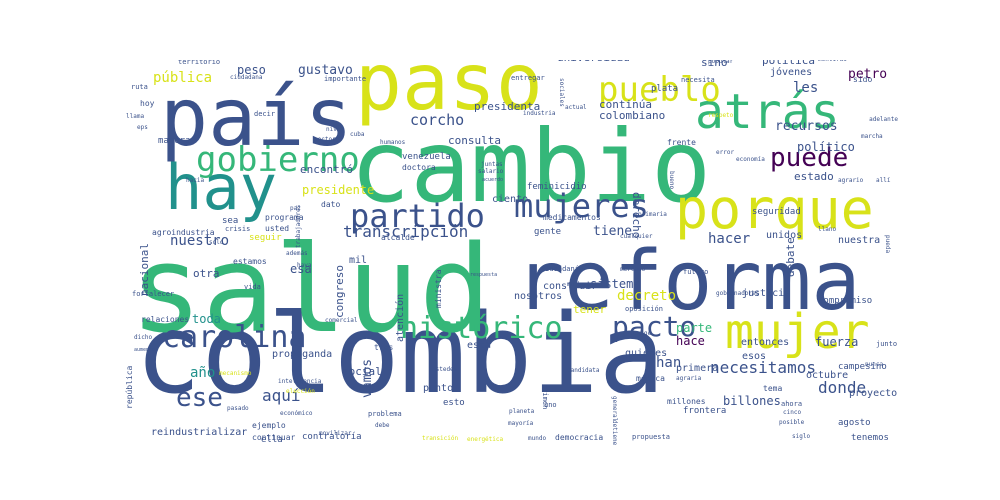 Image resolution: width=1000 pixels, height=500 pixels. I want to click on word-movilizar: movilizar, so click(335, 434).